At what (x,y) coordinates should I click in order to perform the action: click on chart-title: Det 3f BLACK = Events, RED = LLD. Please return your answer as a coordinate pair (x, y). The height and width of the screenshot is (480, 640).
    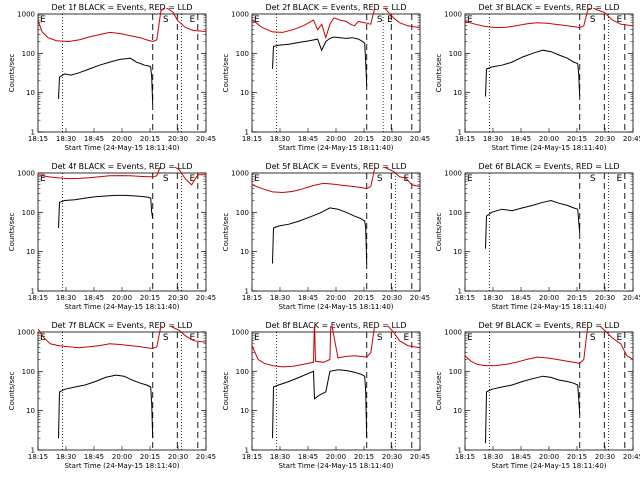
    Looking at the image, I should click on (548, 7).